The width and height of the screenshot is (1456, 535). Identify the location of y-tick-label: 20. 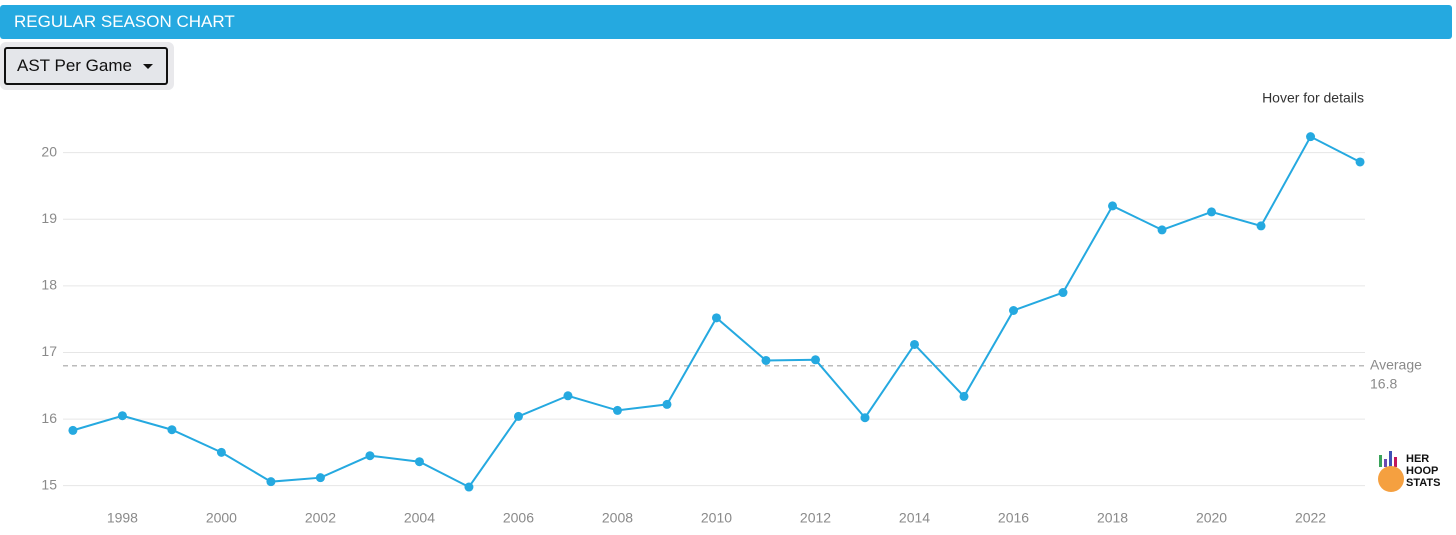
(49, 151).